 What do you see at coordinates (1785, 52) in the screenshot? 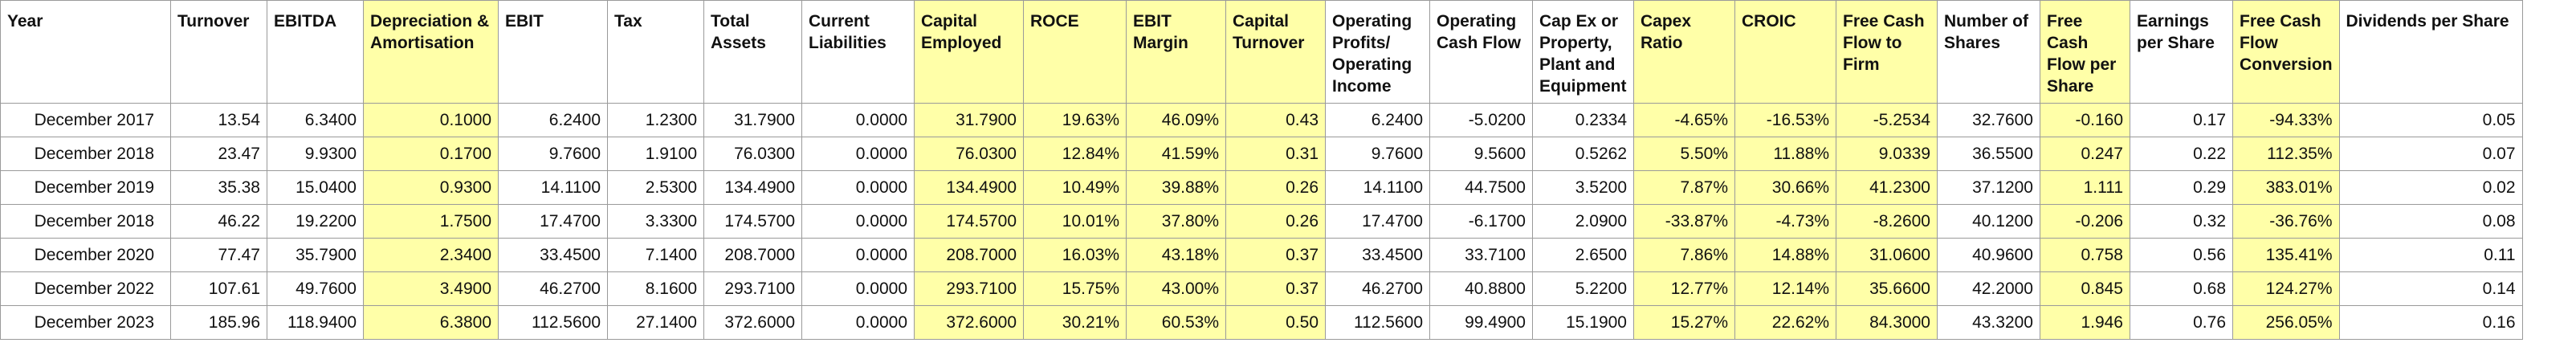
I see `column-header-croic: CROIC` at bounding box center [1785, 52].